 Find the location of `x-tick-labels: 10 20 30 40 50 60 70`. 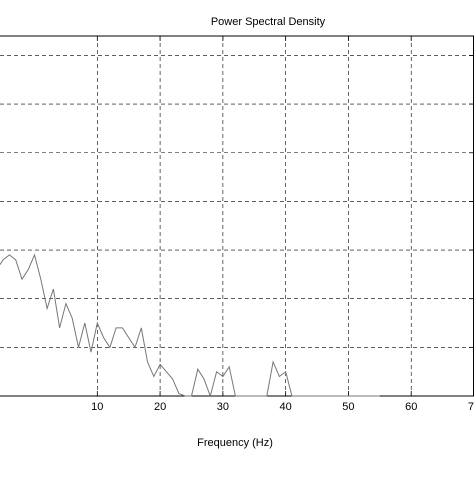

x-tick-labels: 10 20 30 40 50 60 70 is located at coordinates (282, 407).